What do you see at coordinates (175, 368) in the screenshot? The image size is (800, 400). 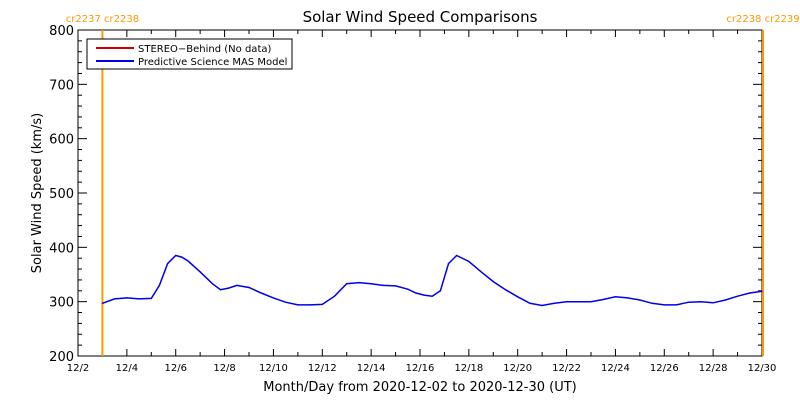 I see `x-tick-label: 12/6` at bounding box center [175, 368].